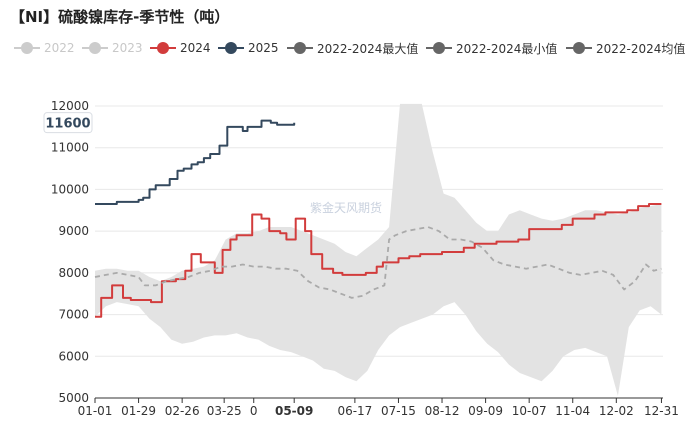 This screenshot has height=425, width=700. What do you see at coordinates (73, 315) in the screenshot?
I see `y-tick-label: 7000` at bounding box center [73, 315].